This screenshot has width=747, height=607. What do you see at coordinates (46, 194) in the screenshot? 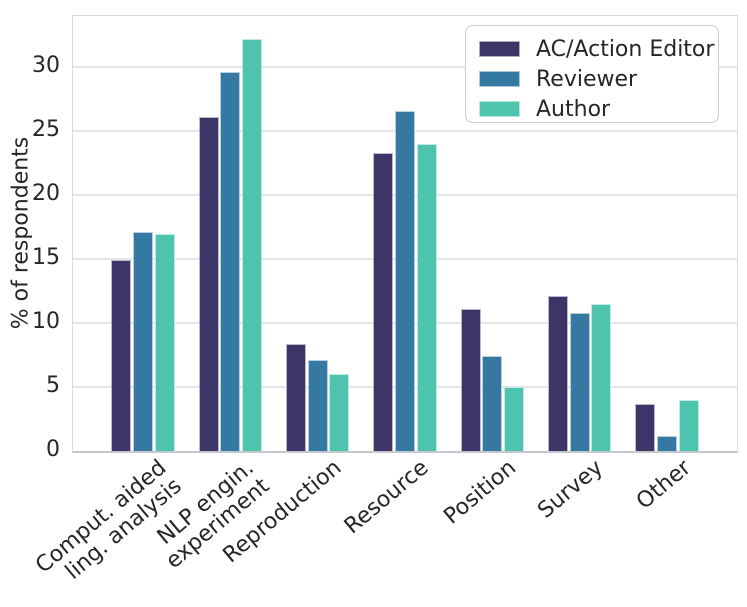
I see `y-tick-label-20: 20` at bounding box center [46, 194].